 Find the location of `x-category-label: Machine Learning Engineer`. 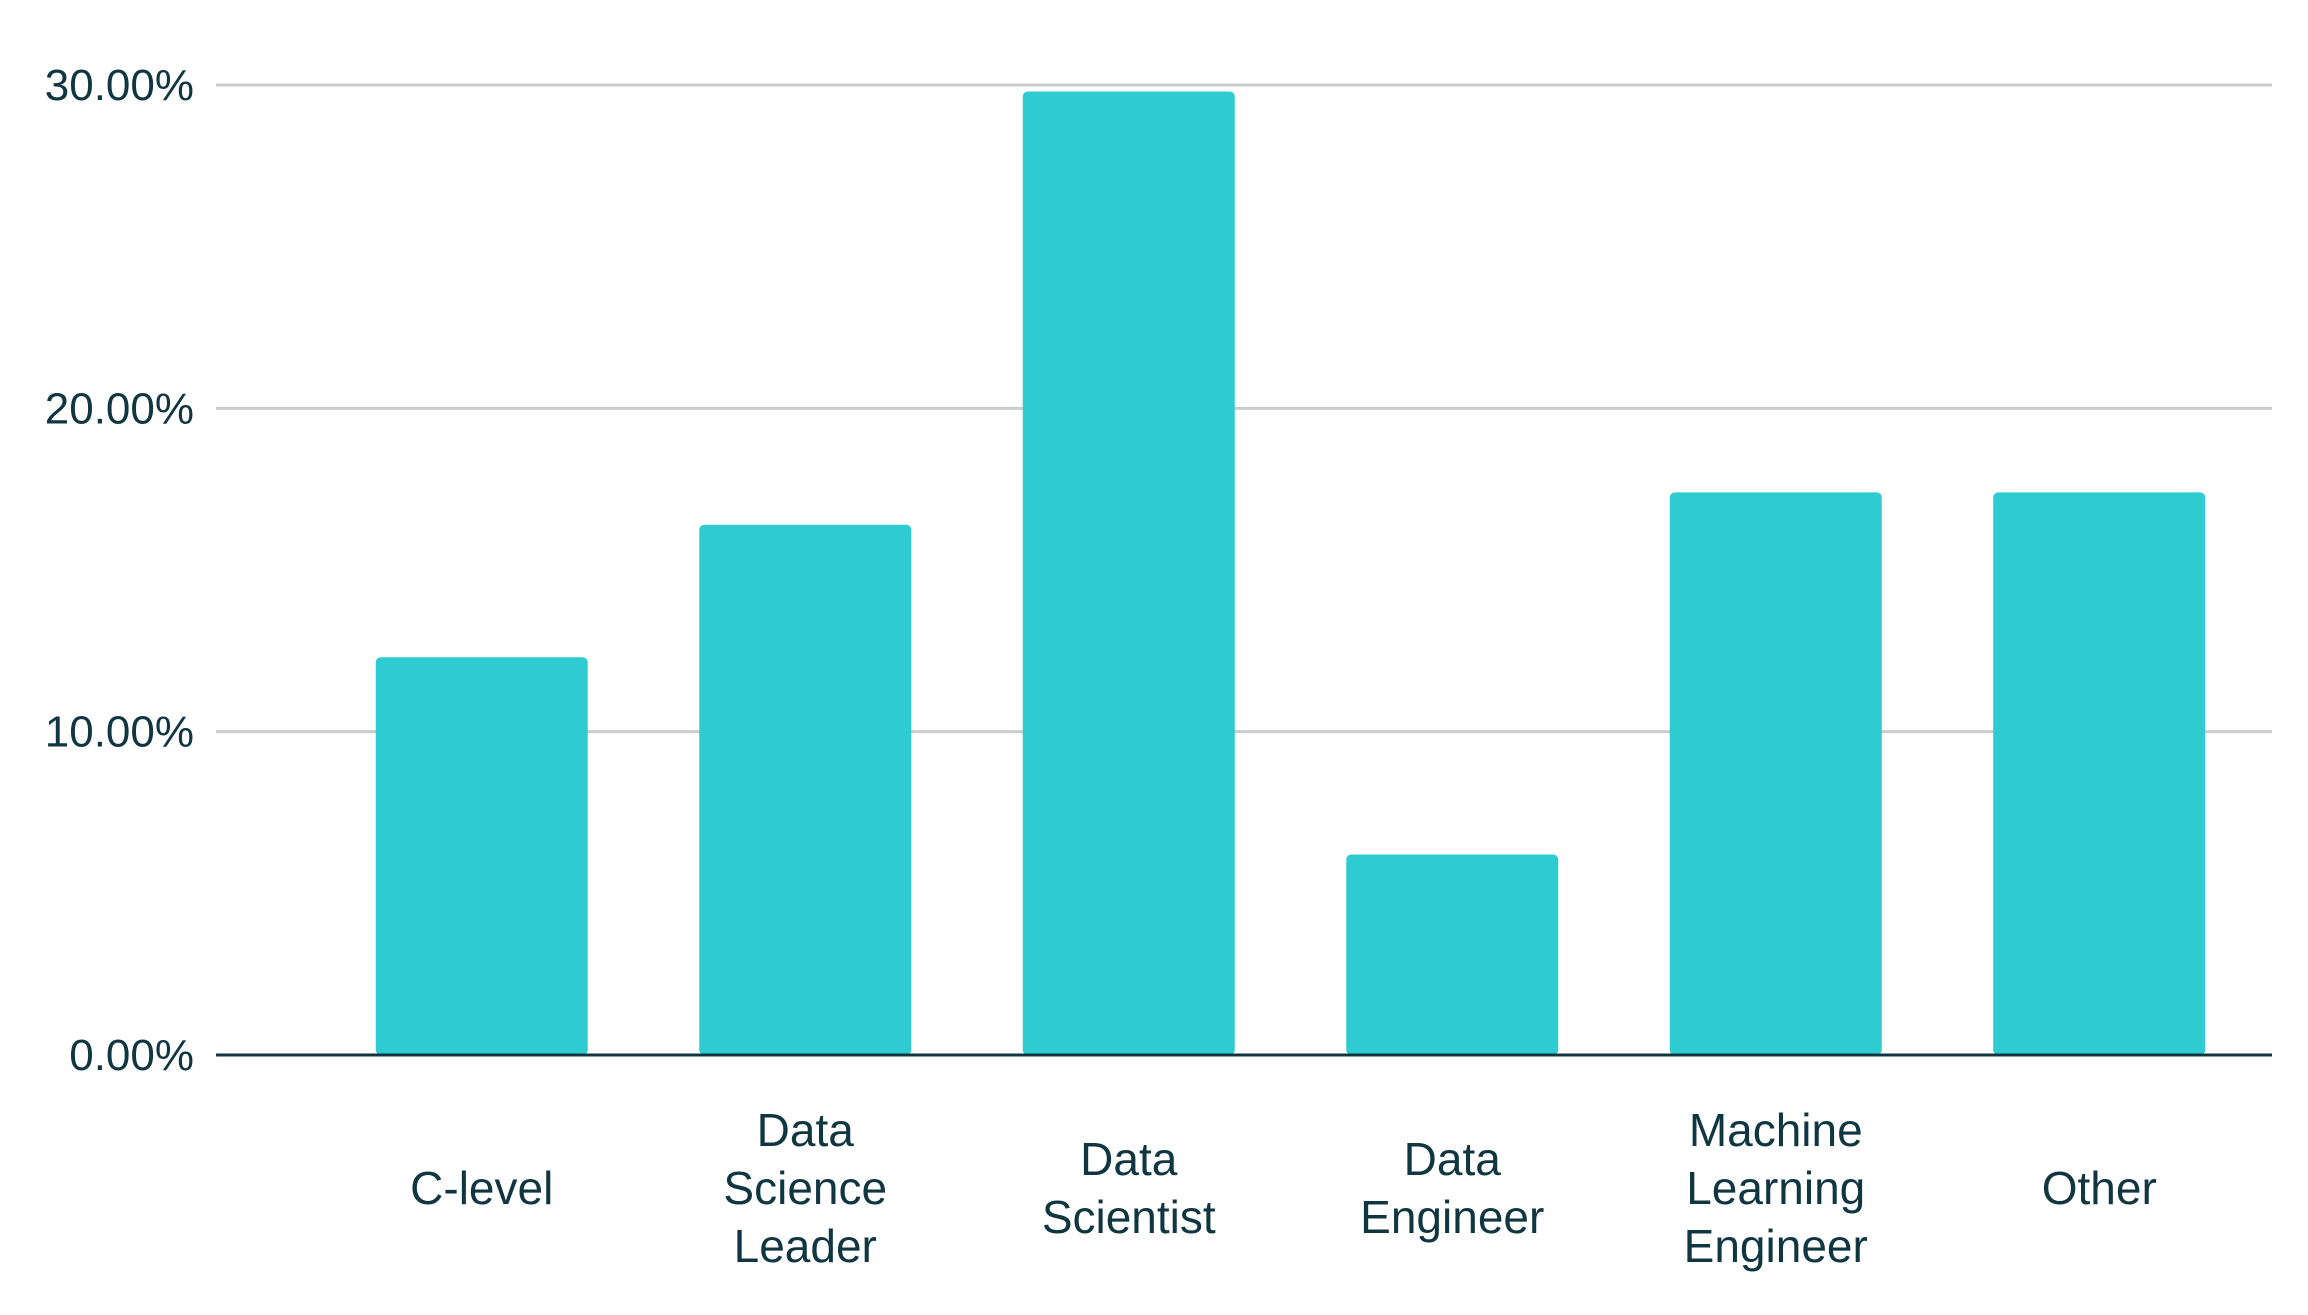

x-category-label: Machine Learning Engineer is located at coordinates (1776, 1188).